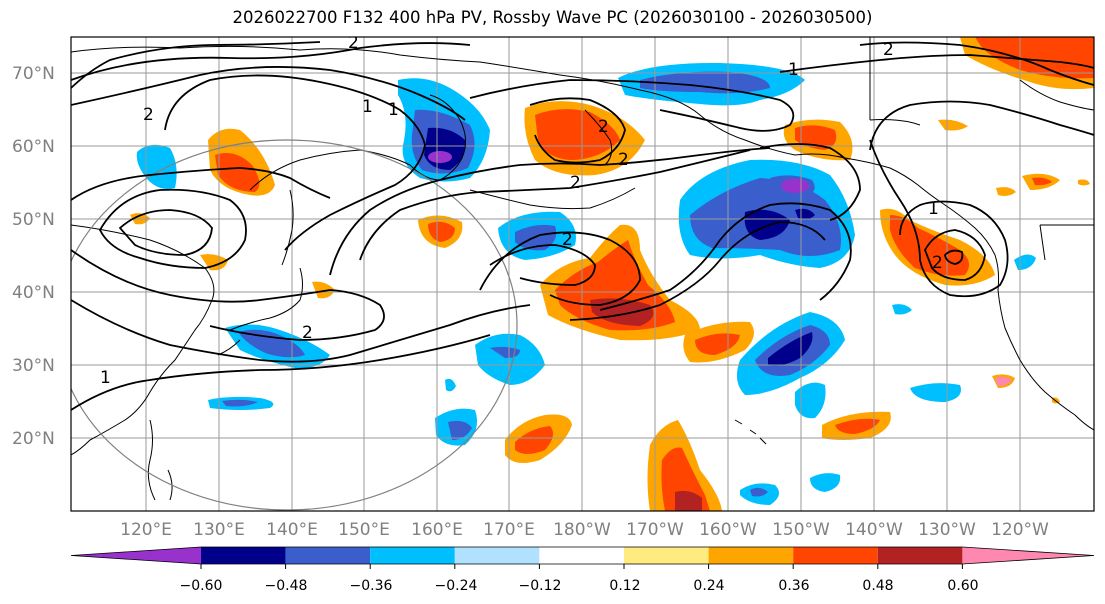 This screenshot has width=1105, height=604. What do you see at coordinates (874, 530) in the screenshot?
I see `lon-label: 140°W` at bounding box center [874, 530].